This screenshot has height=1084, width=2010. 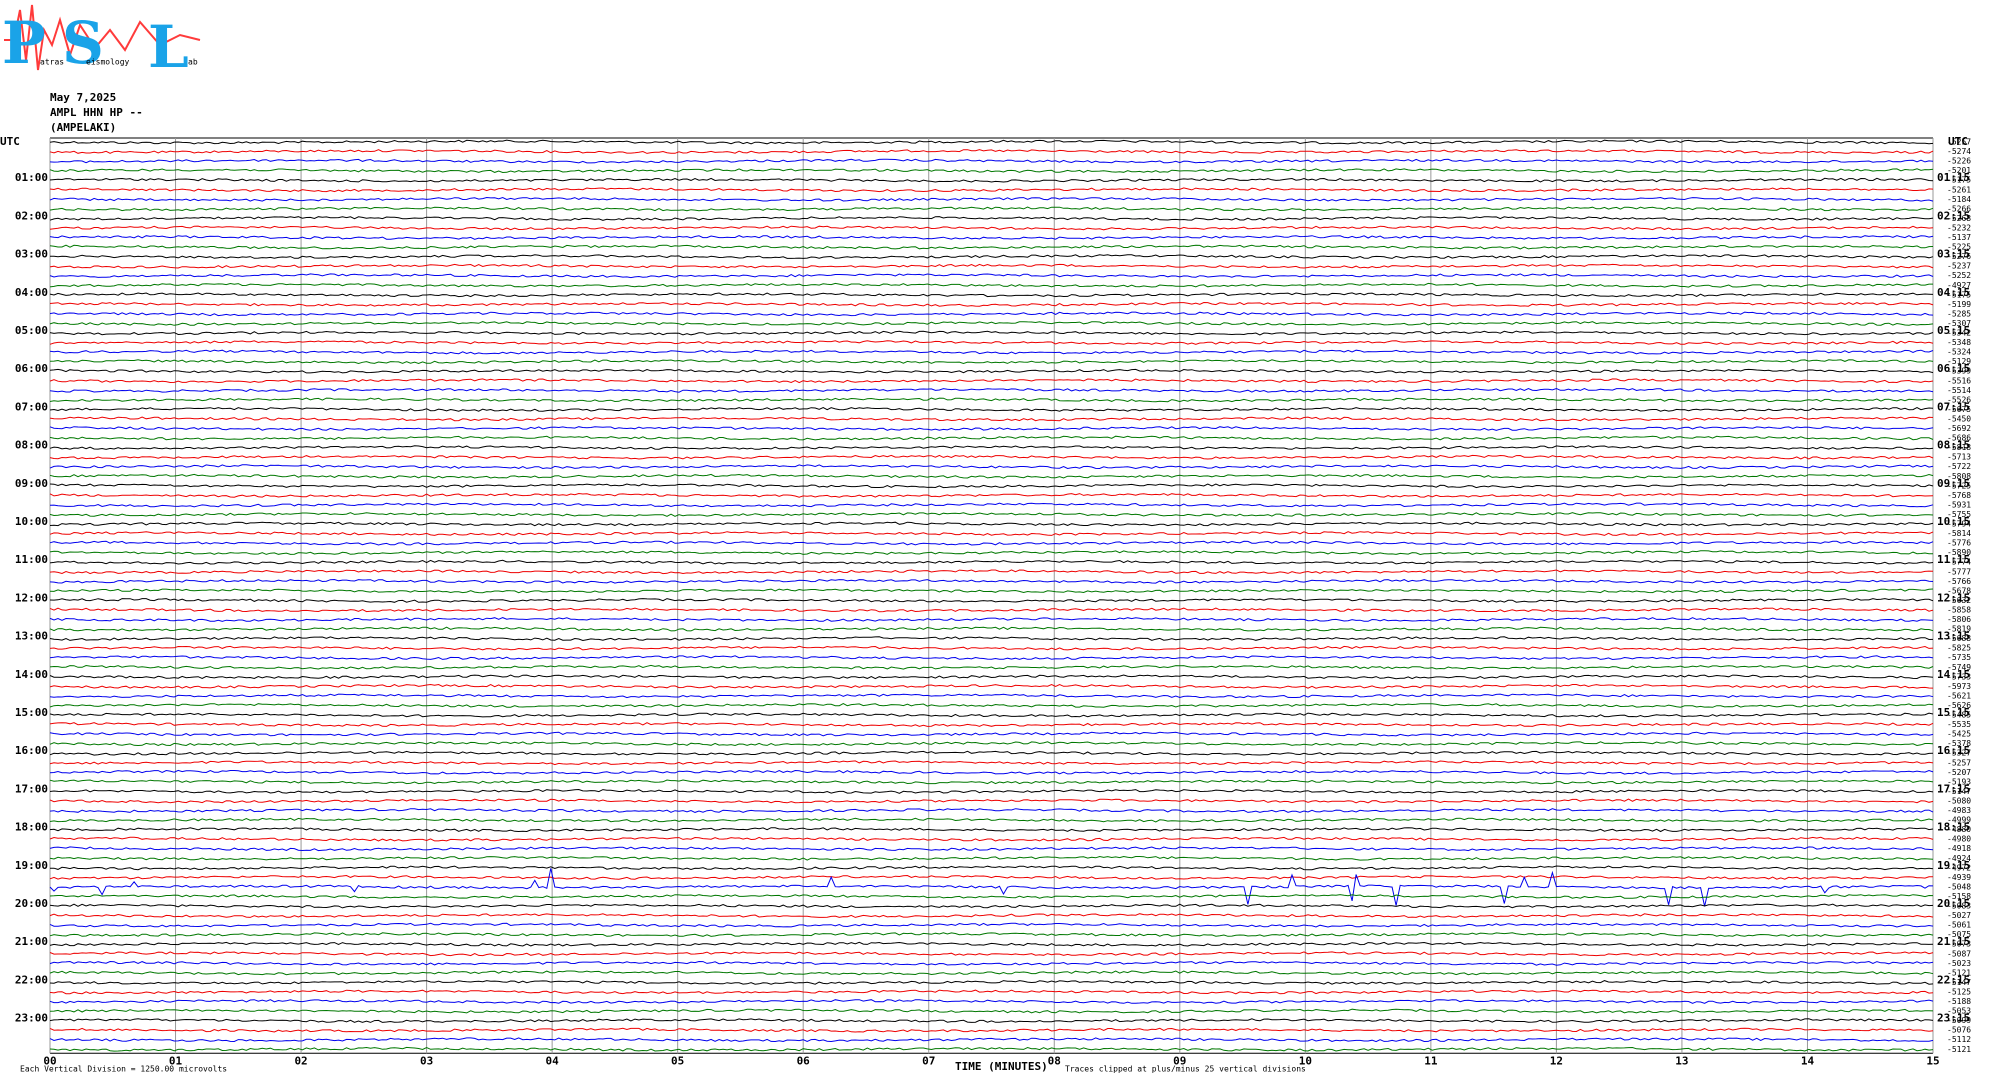 What do you see at coordinates (1959, 839) in the screenshot?
I see `row-offset: -4980` at bounding box center [1959, 839].